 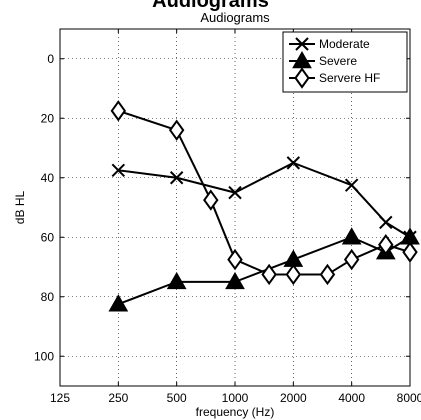 I want to click on x-tick-label: 125, so click(x=60, y=398).